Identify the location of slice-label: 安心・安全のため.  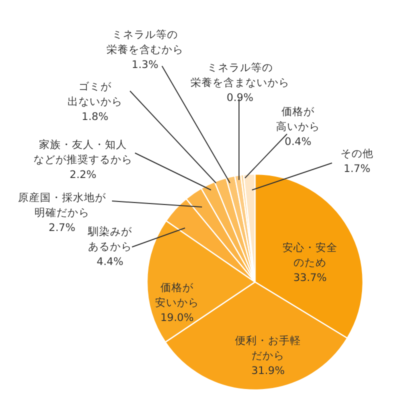
(310, 255).